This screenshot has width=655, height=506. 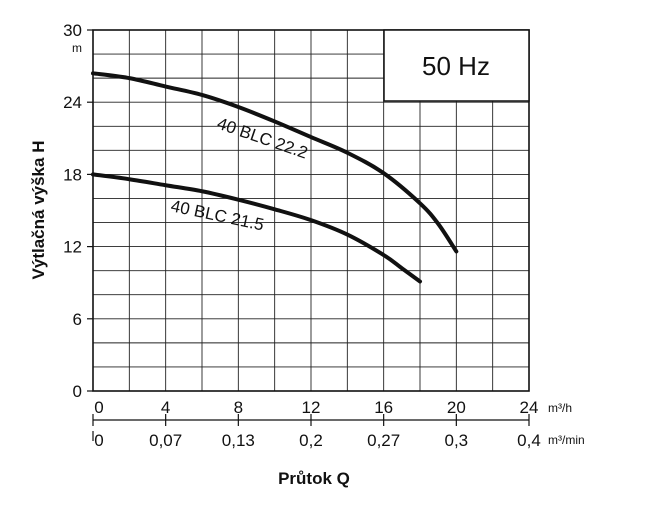 What do you see at coordinates (314, 478) in the screenshot?
I see `x-axis-title: Průtok Q` at bounding box center [314, 478].